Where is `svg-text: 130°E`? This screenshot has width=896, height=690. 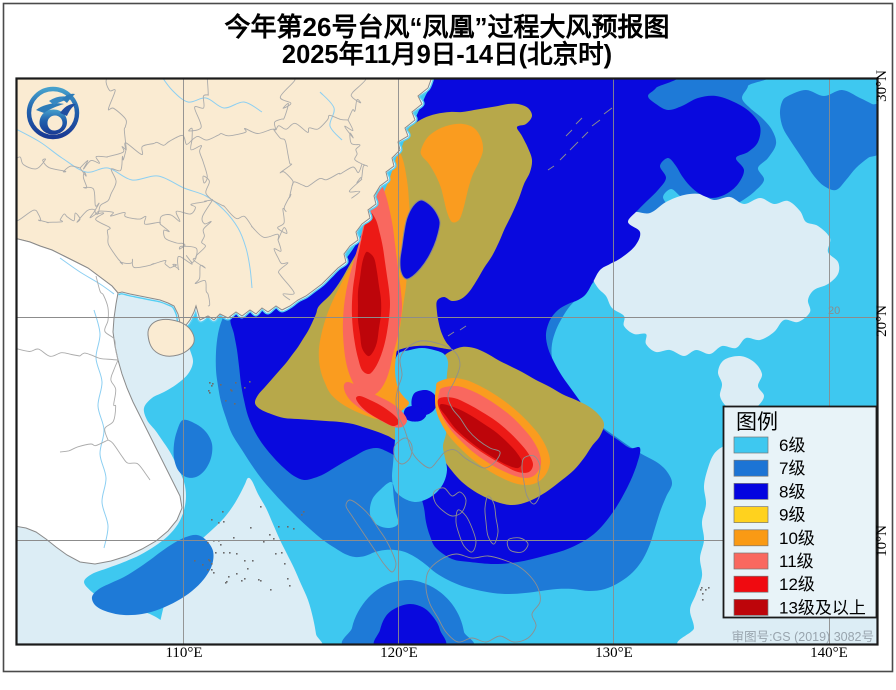
svg-text: 130°E is located at coordinates (614, 653).